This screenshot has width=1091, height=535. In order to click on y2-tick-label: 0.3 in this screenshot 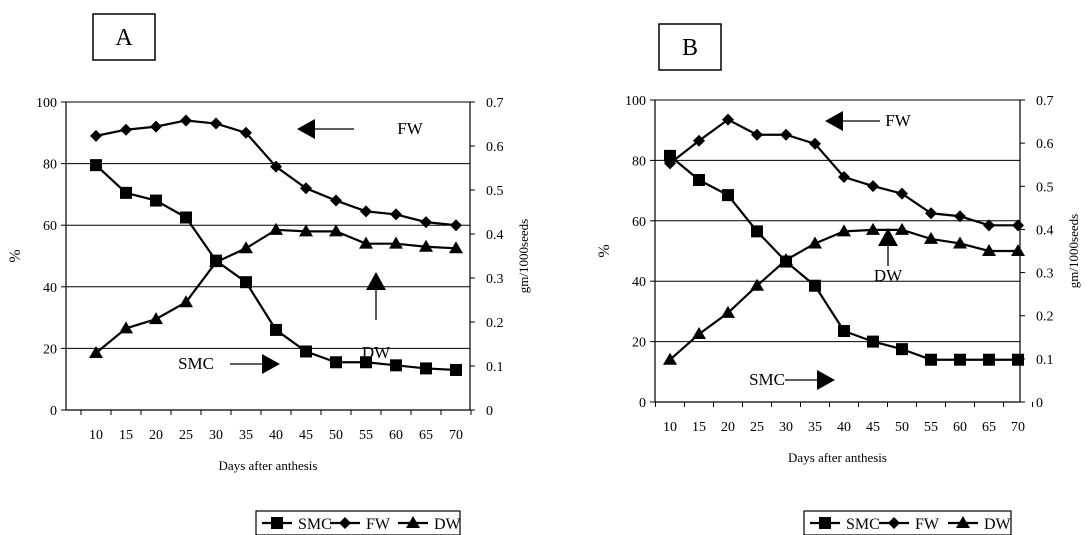, I will do `click(1045, 274)`.